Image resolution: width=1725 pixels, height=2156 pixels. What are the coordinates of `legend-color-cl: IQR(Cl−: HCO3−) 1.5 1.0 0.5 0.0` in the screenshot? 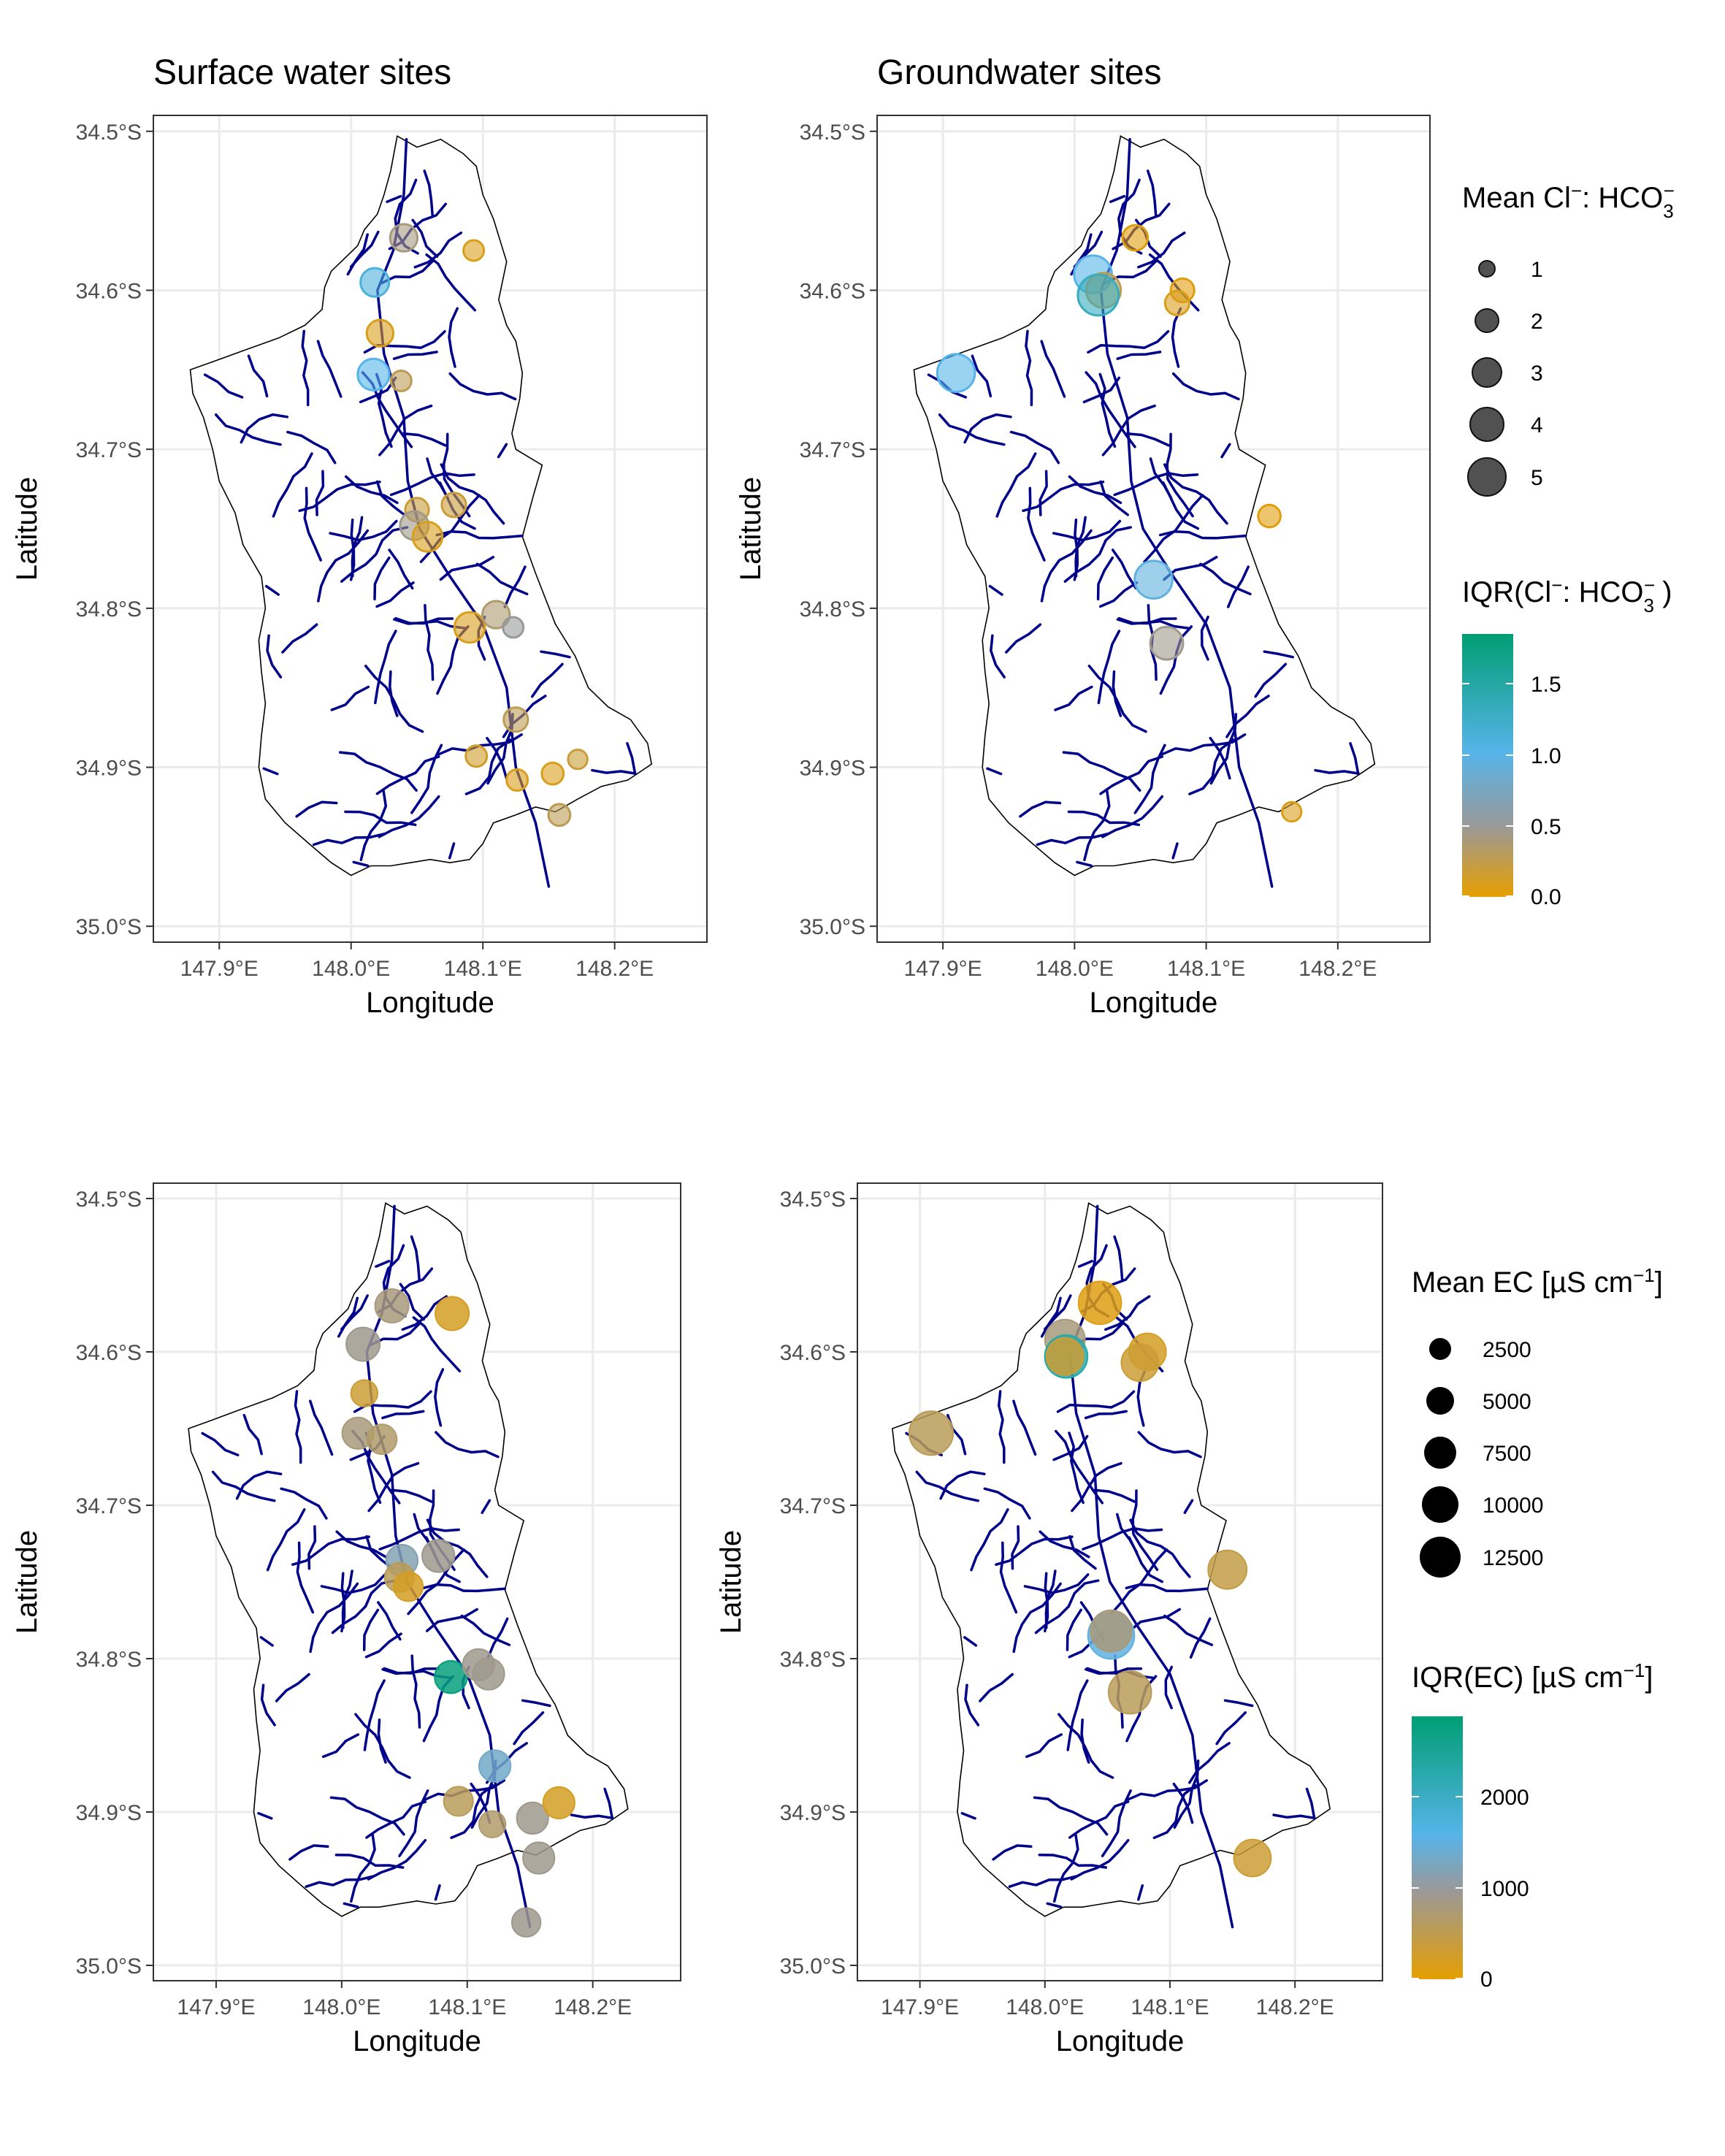 It's located at (1567, 742).